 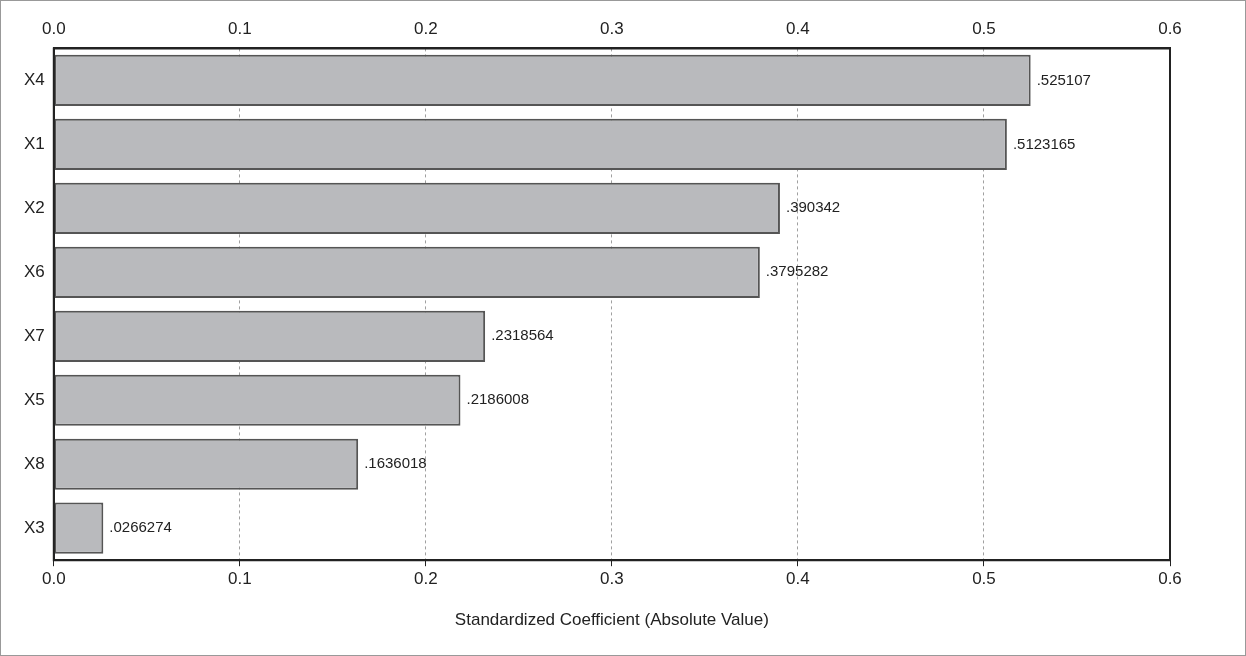 What do you see at coordinates (426, 28) in the screenshot?
I see `x-tick-label: 0.2` at bounding box center [426, 28].